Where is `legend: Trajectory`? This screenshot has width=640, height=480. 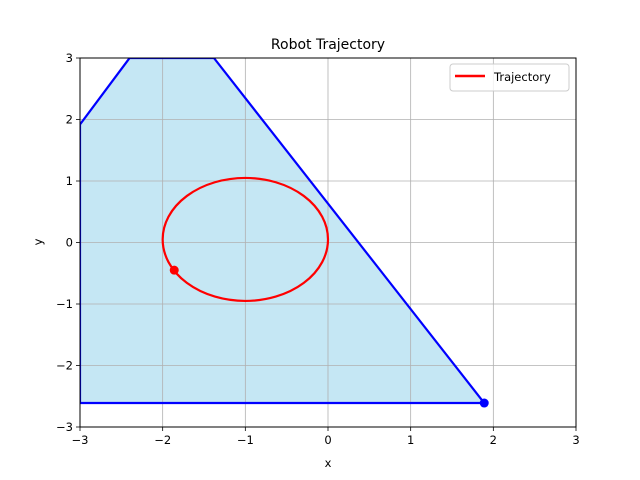 legend: Trajectory is located at coordinates (509, 77).